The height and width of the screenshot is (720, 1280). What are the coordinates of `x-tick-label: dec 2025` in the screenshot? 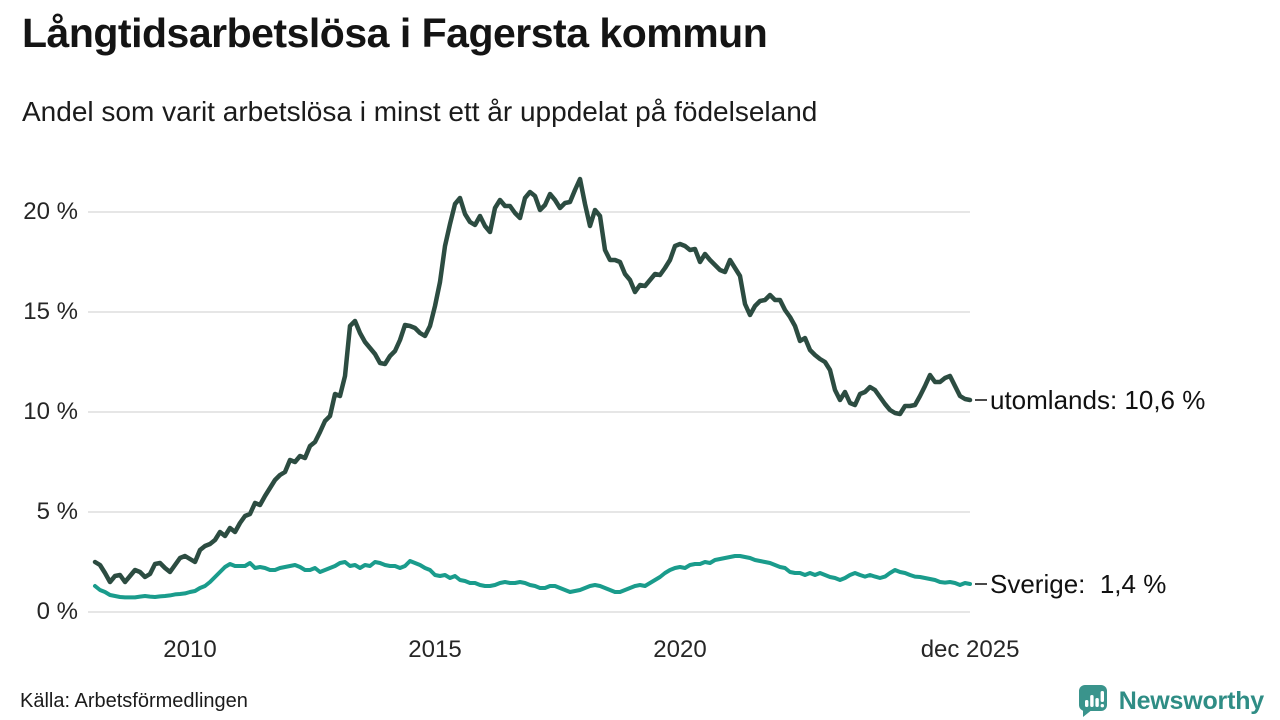 It's located at (970, 649).